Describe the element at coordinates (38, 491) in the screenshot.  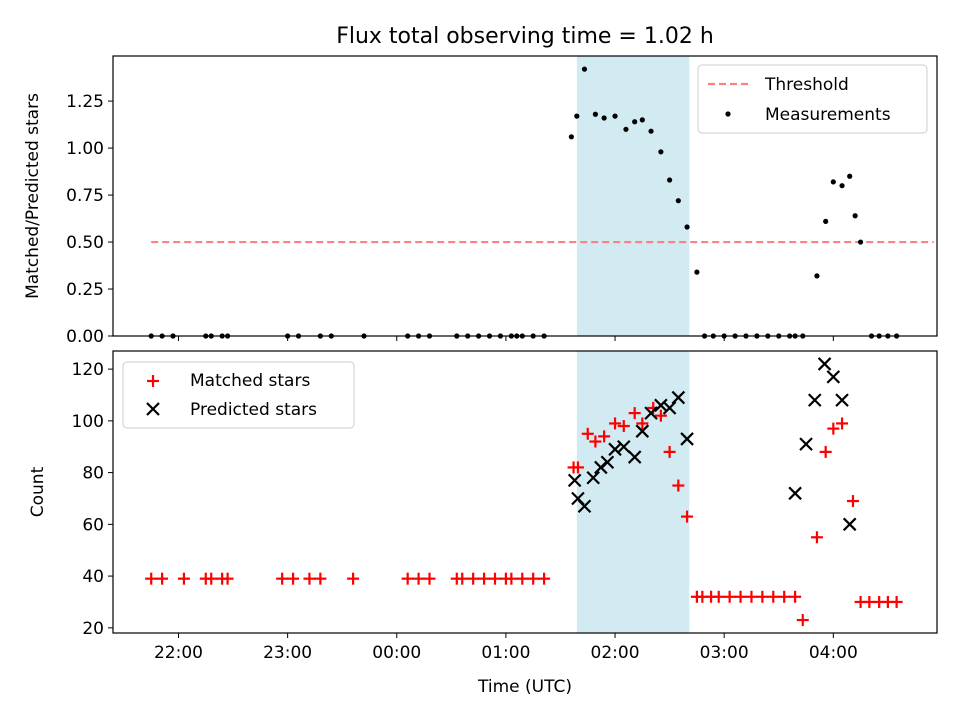
I see `bottom-y-axis-label: Count` at that location.